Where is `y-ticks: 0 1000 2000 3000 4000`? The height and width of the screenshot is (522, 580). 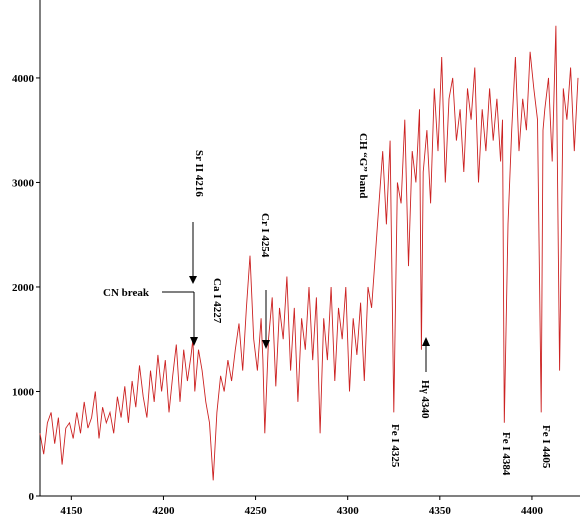 y-ticks: 0 1000 2000 3000 4000 is located at coordinates (26, 288).